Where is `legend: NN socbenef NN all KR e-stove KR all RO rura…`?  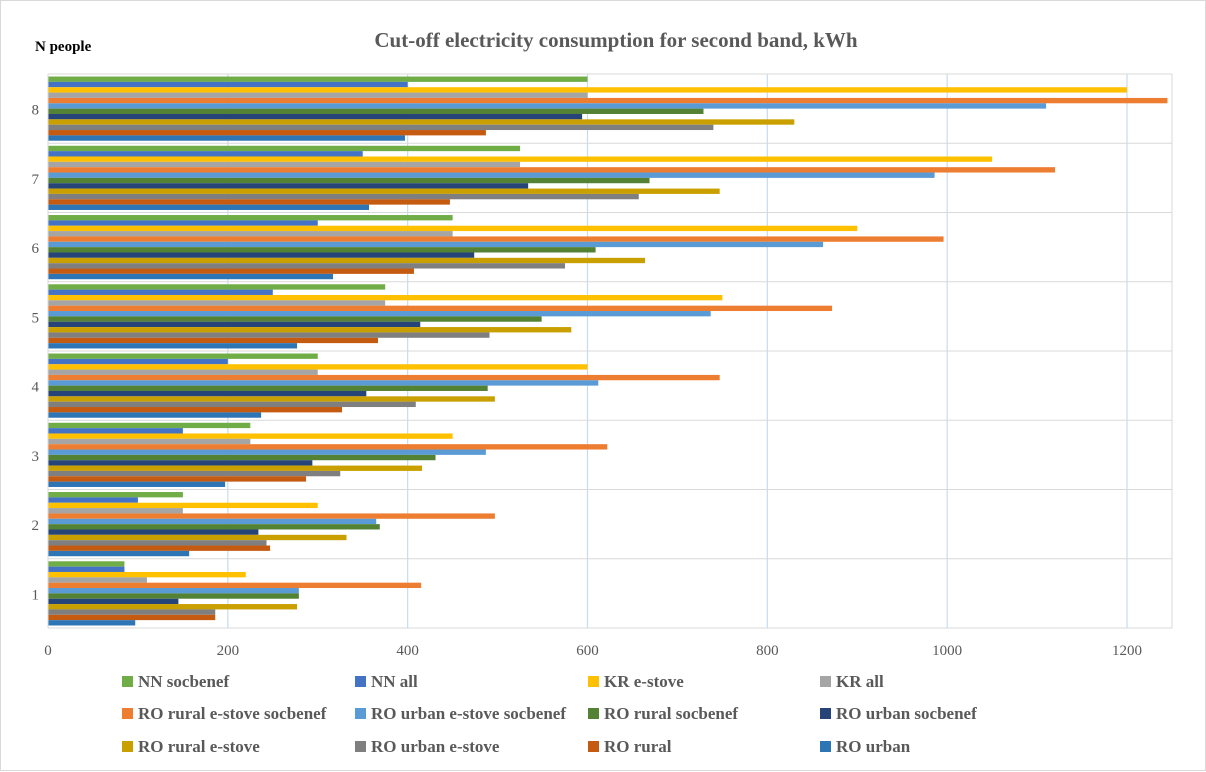
legend: NN socbenef NN all KR e-stove KR all RO rura… is located at coordinates (549, 714).